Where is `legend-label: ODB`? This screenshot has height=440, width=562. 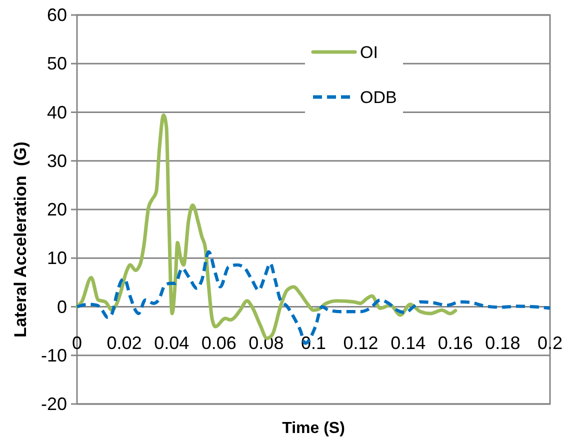 legend-label: ODB is located at coordinates (378, 97).